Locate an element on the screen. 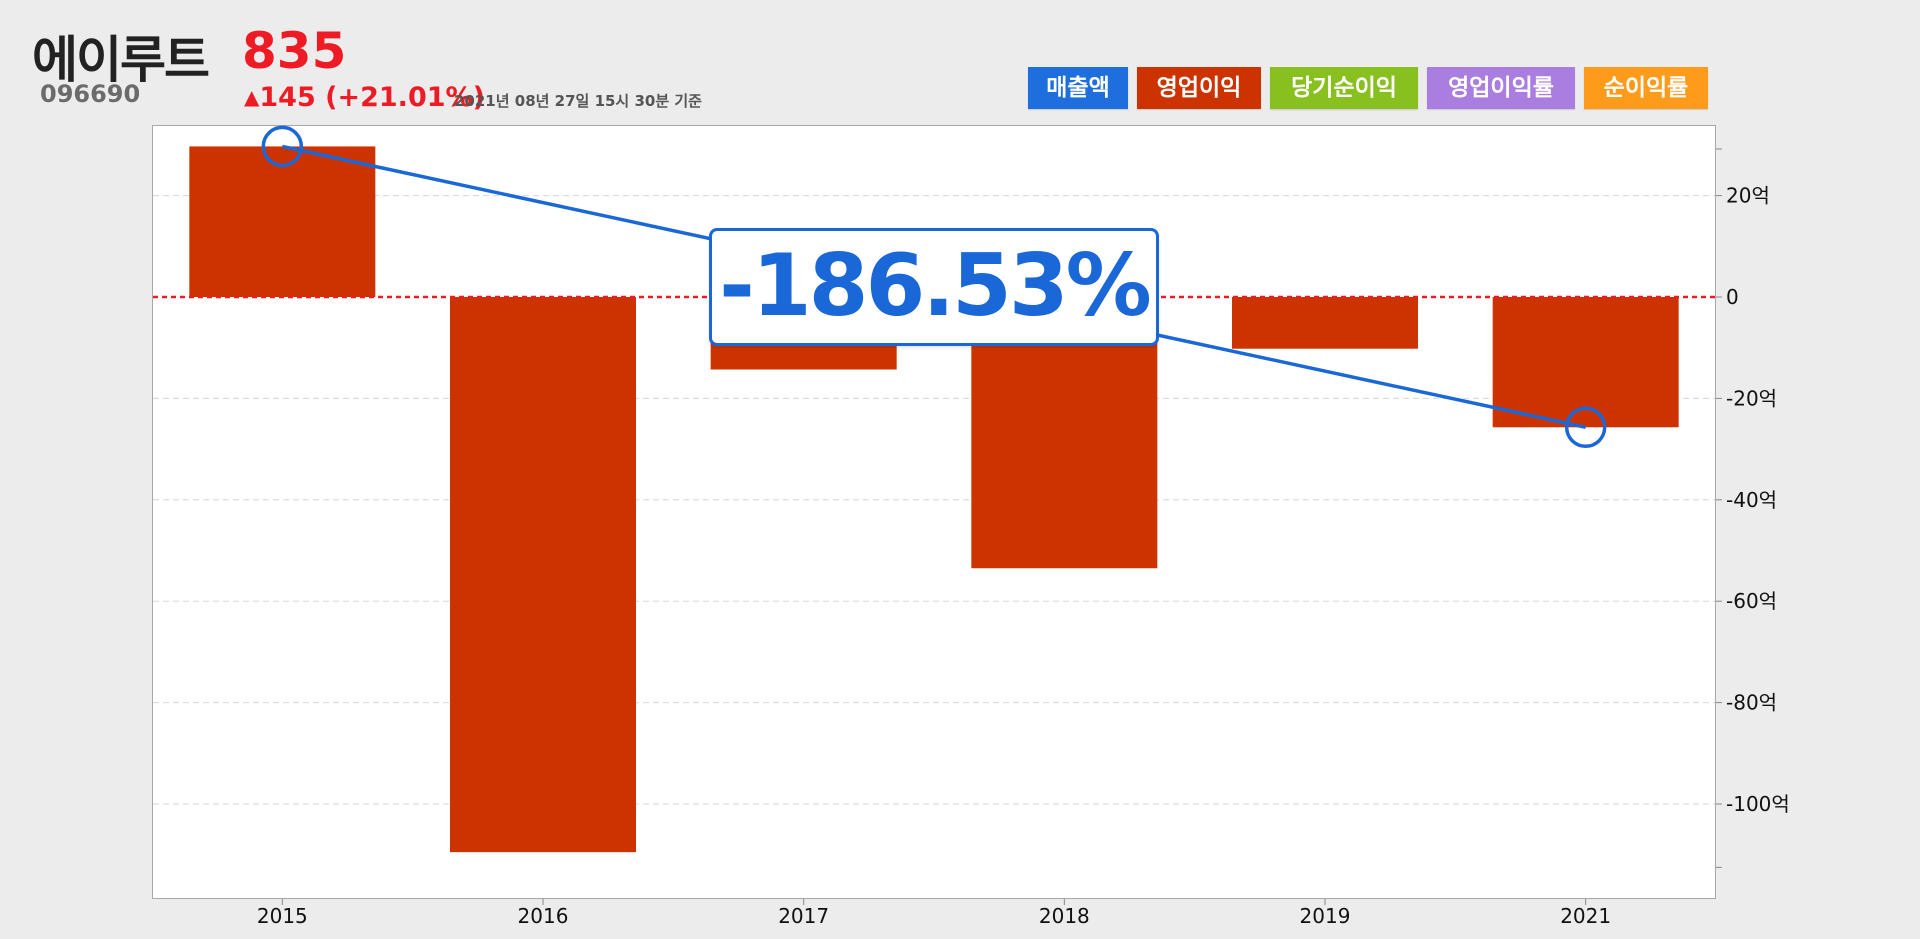  stock-price: 835 is located at coordinates (294, 51).